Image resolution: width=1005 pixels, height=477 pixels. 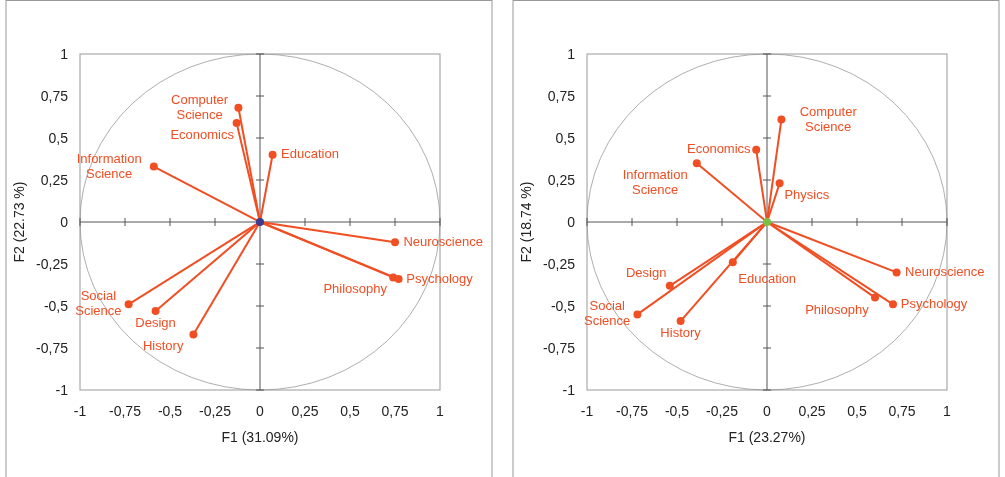 What do you see at coordinates (767, 437) in the screenshot?
I see `x-axis-title: F1 (23.27%)` at bounding box center [767, 437].